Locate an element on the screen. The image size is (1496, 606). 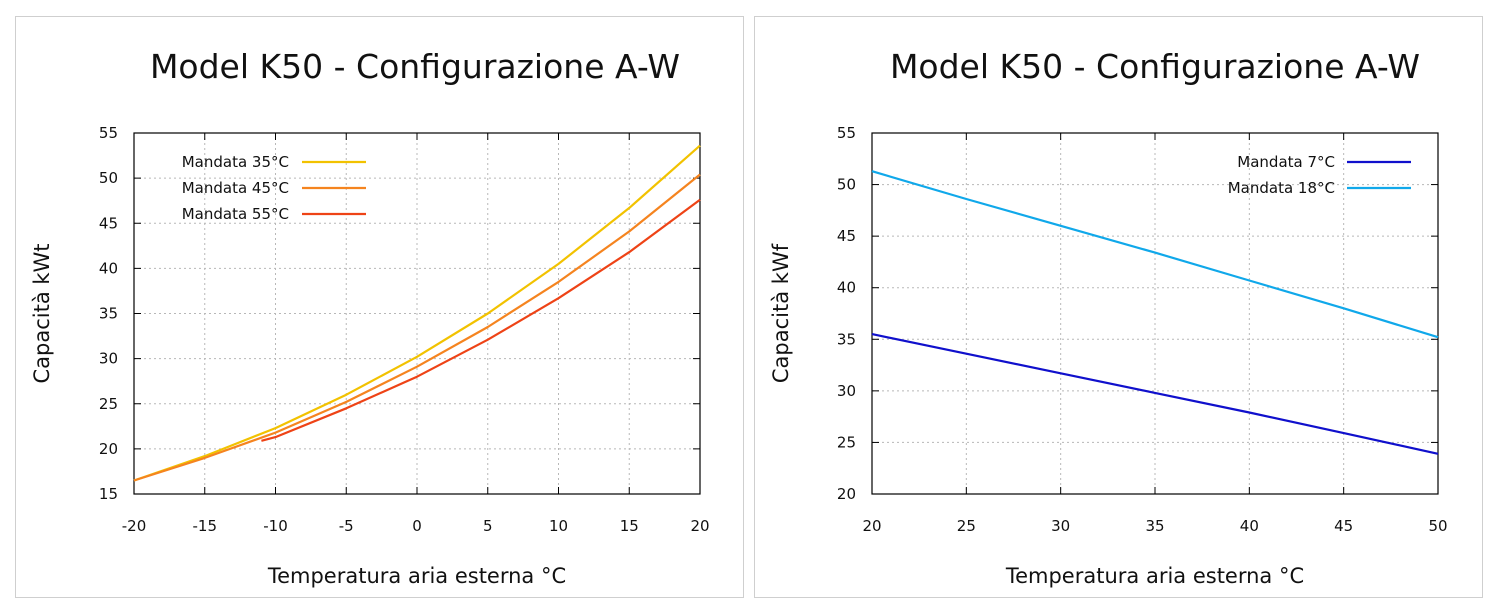
x-tick-label: 10 is located at coordinates (558, 526).